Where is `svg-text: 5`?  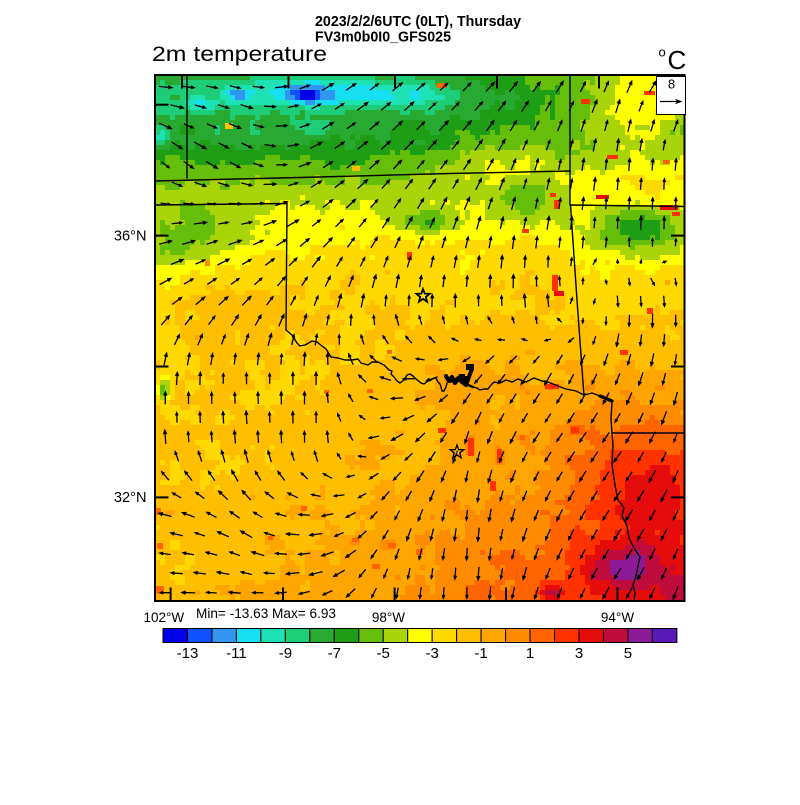
svg-text: 5 is located at coordinates (628, 653).